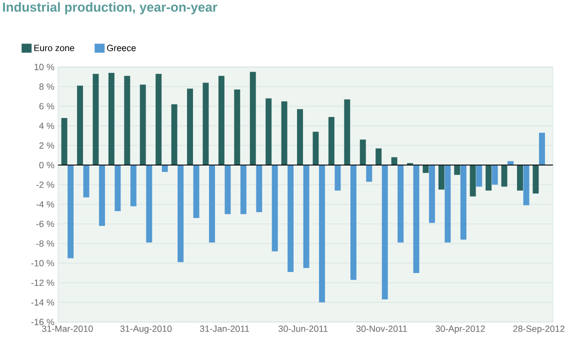 The height and width of the screenshot is (340, 566). What do you see at coordinates (42, 322) in the screenshot?
I see `y-tick-label: -16 %` at bounding box center [42, 322].